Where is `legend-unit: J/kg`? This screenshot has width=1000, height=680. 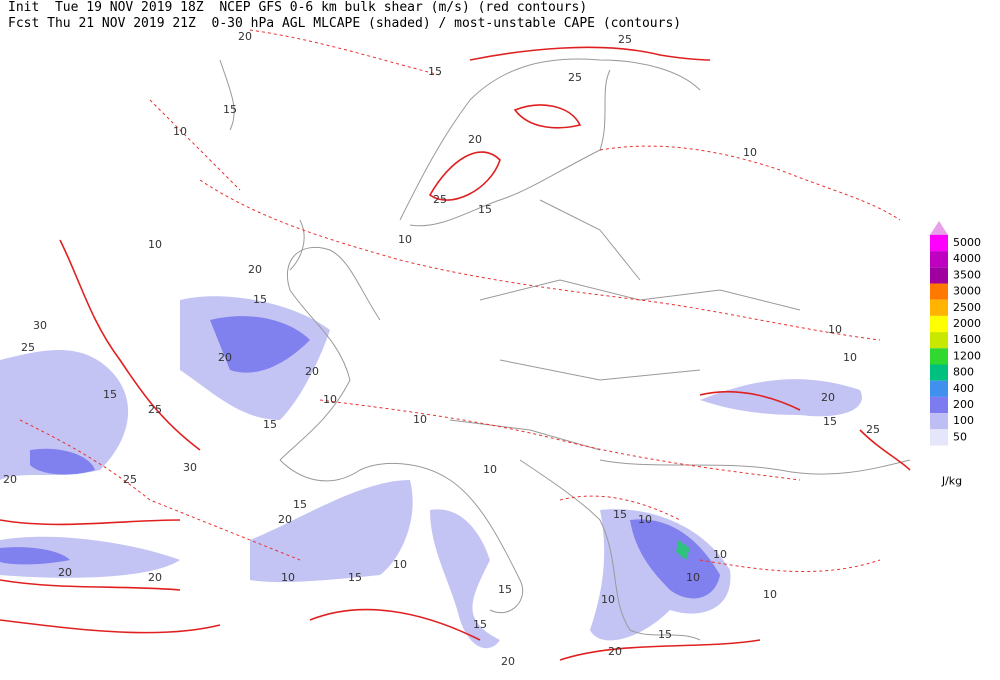 legend-unit: J/kg is located at coordinates (951, 480).